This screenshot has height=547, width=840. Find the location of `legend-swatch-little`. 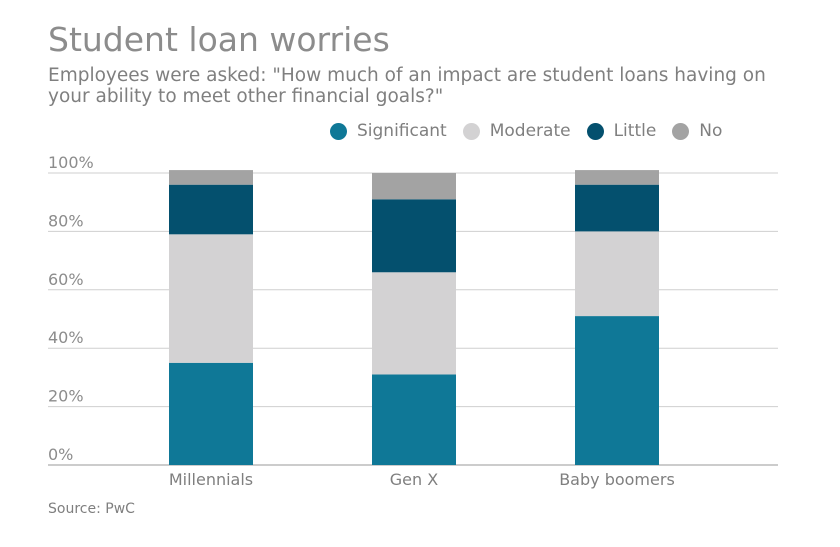

legend-swatch-little is located at coordinates (595, 131).